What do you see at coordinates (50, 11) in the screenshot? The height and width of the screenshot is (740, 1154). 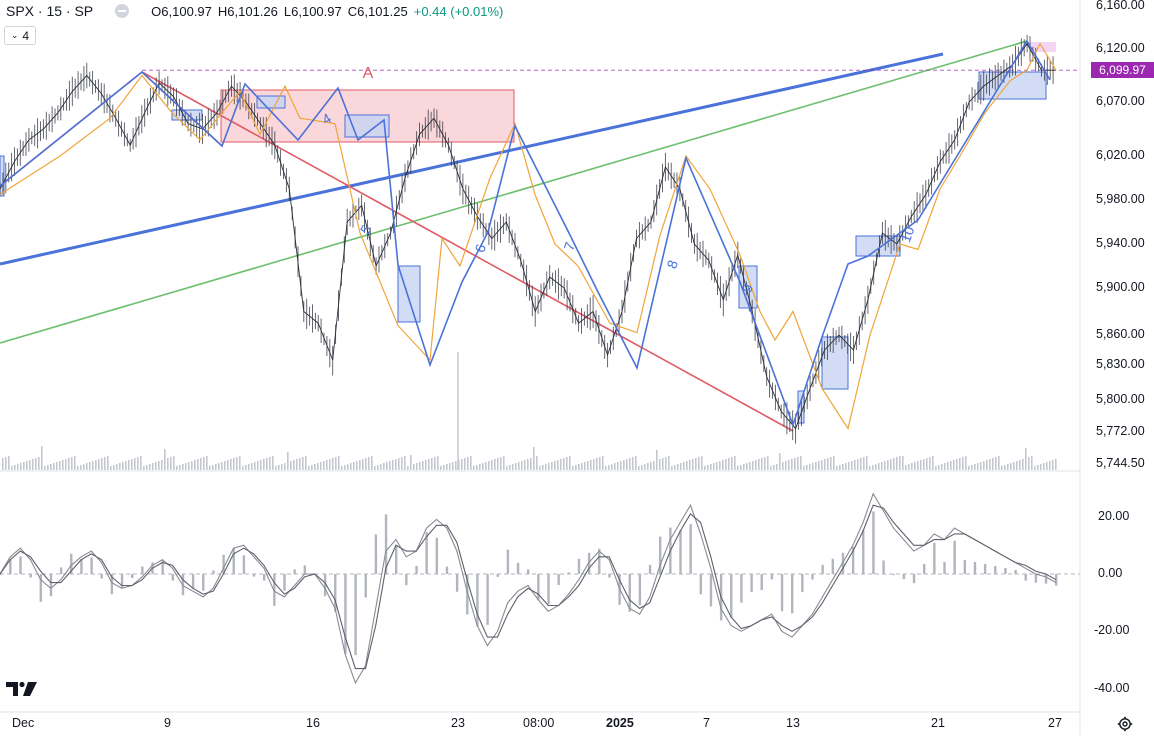 I see `symbol-title: SPX · 15 · SP` at bounding box center [50, 11].